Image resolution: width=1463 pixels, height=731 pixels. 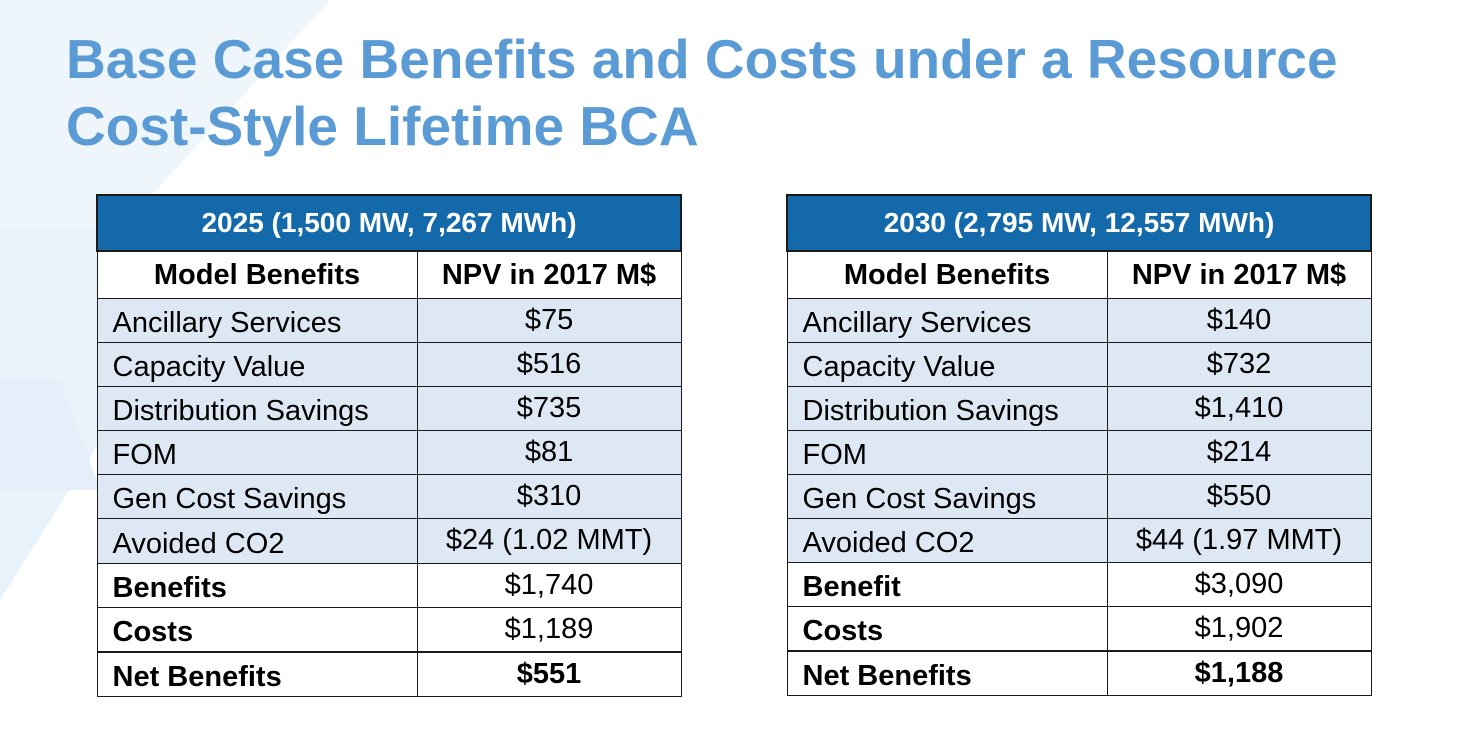 I want to click on table-row: FOM $81, so click(x=389, y=452).